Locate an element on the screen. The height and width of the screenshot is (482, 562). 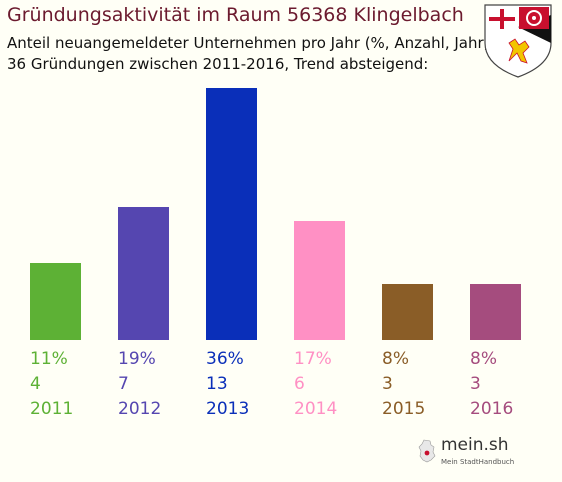
bar-2015 is located at coordinates (407, 312).